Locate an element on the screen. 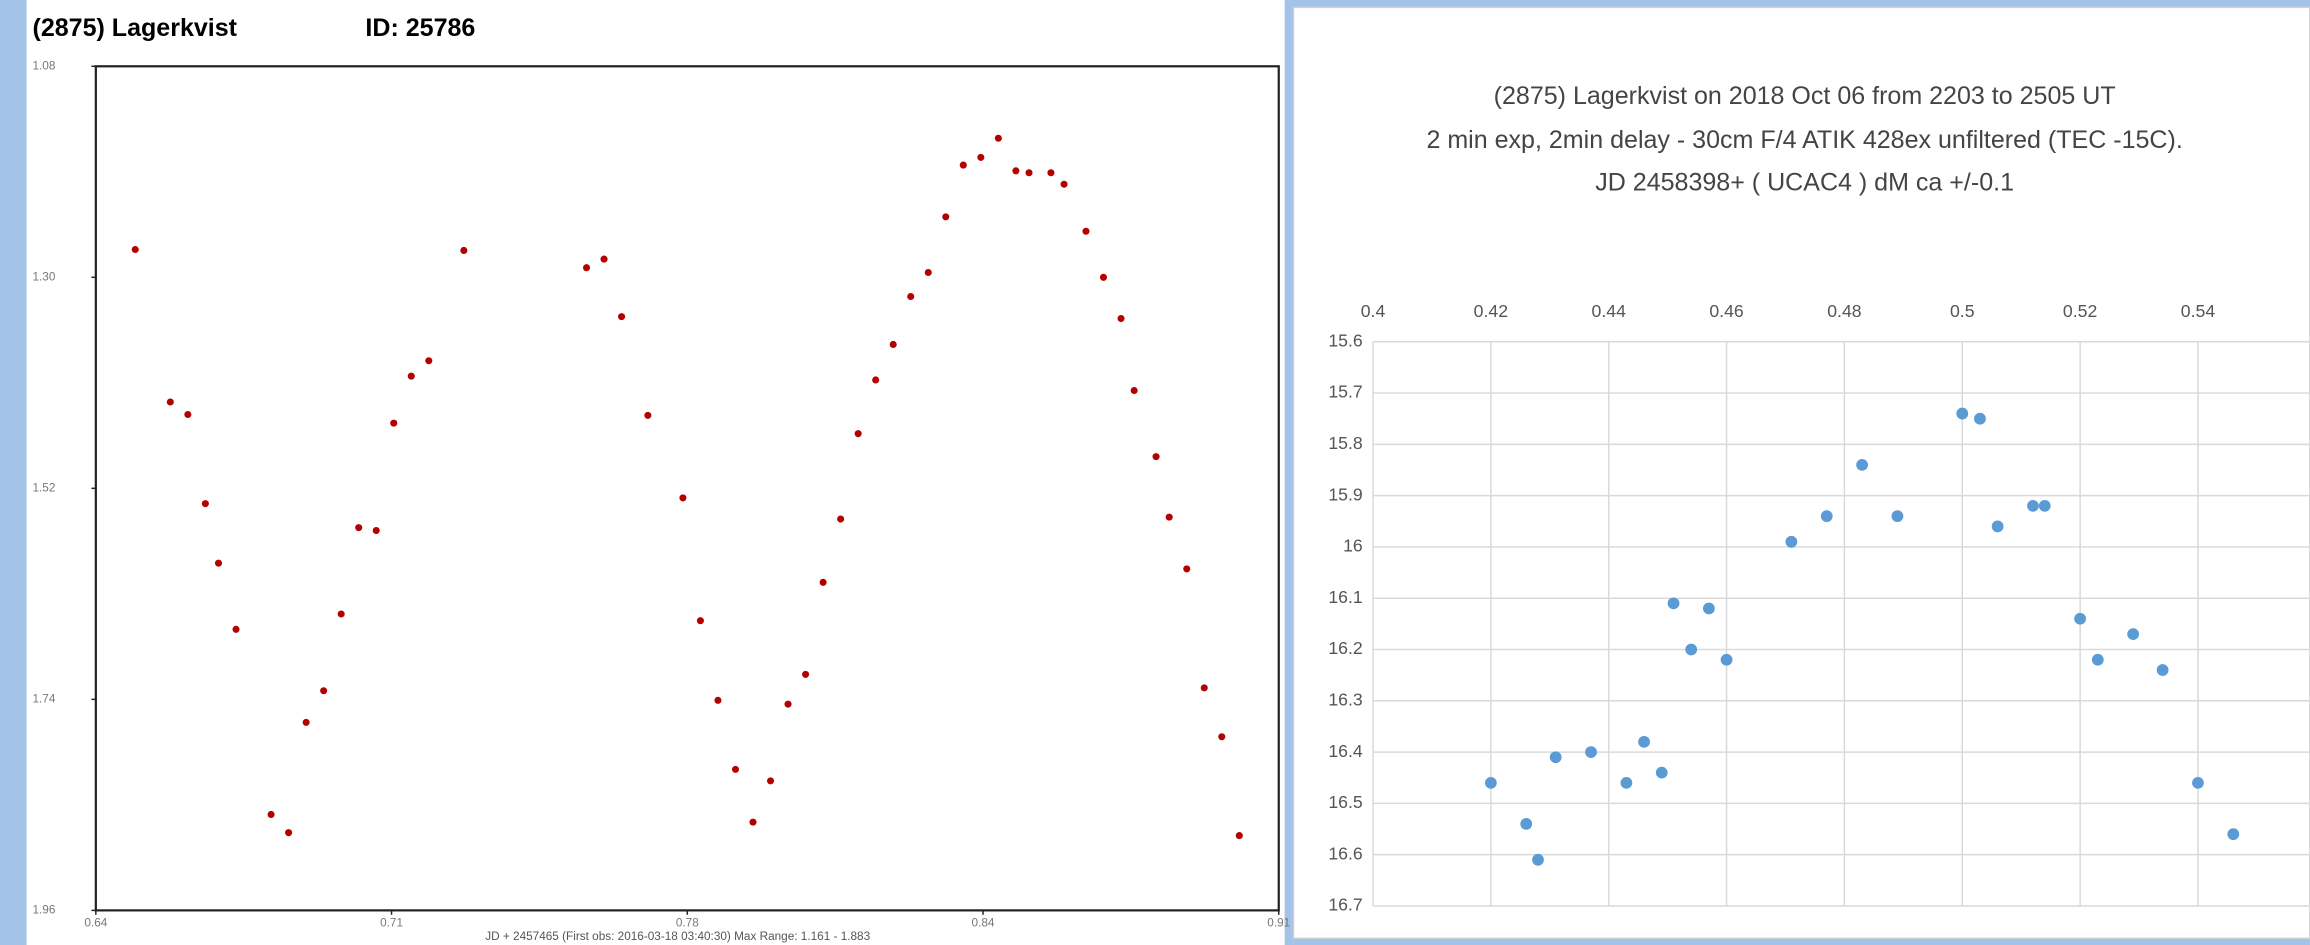 The height and width of the screenshot is (945, 2310). y-tick-label: 16.6 is located at coordinates (1345, 853).